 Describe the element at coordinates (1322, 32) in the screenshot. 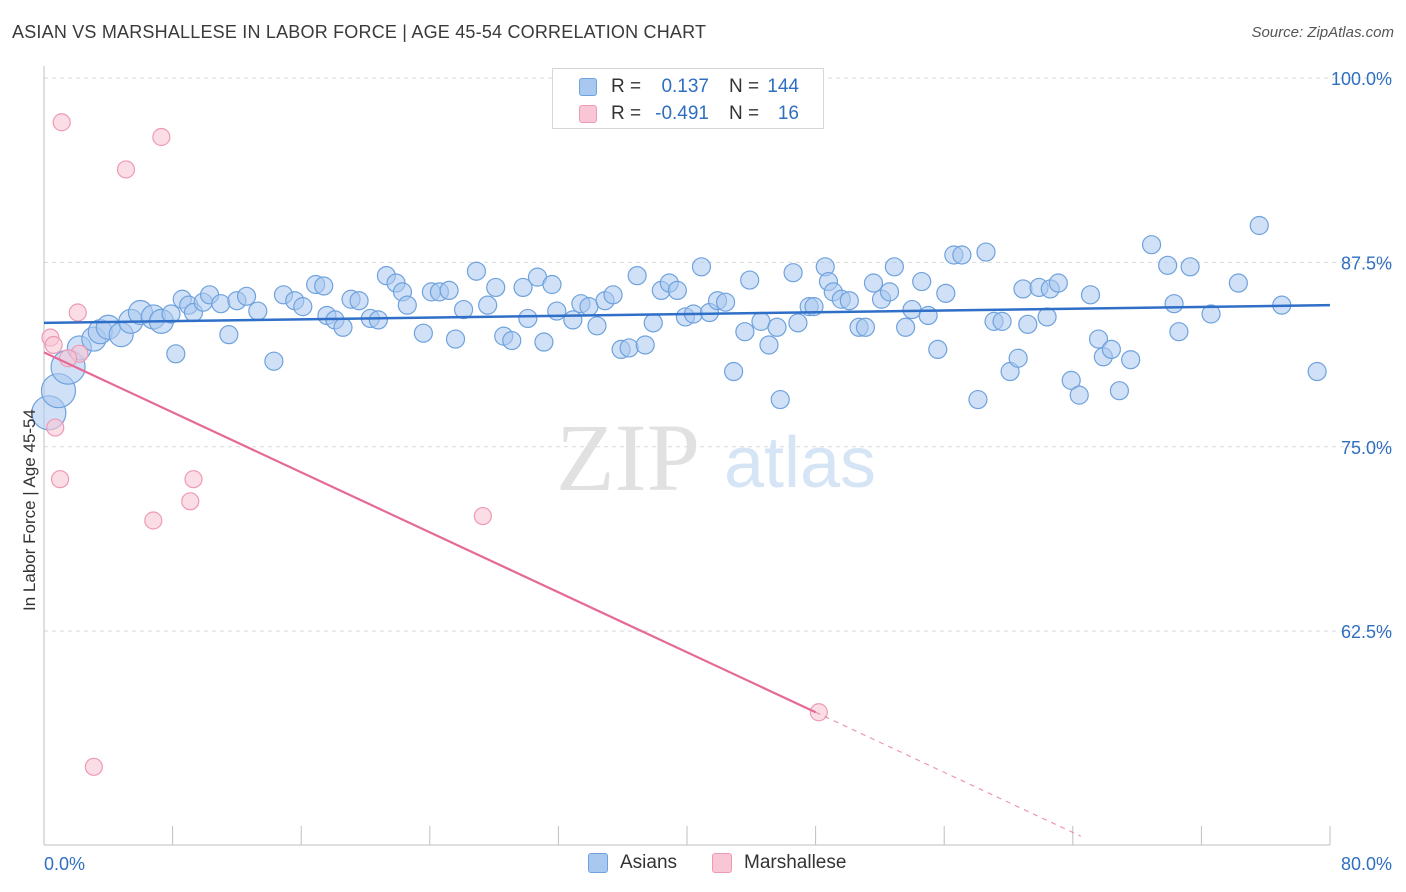

I see `source-label: Source: ZipAtlas.com` at that location.